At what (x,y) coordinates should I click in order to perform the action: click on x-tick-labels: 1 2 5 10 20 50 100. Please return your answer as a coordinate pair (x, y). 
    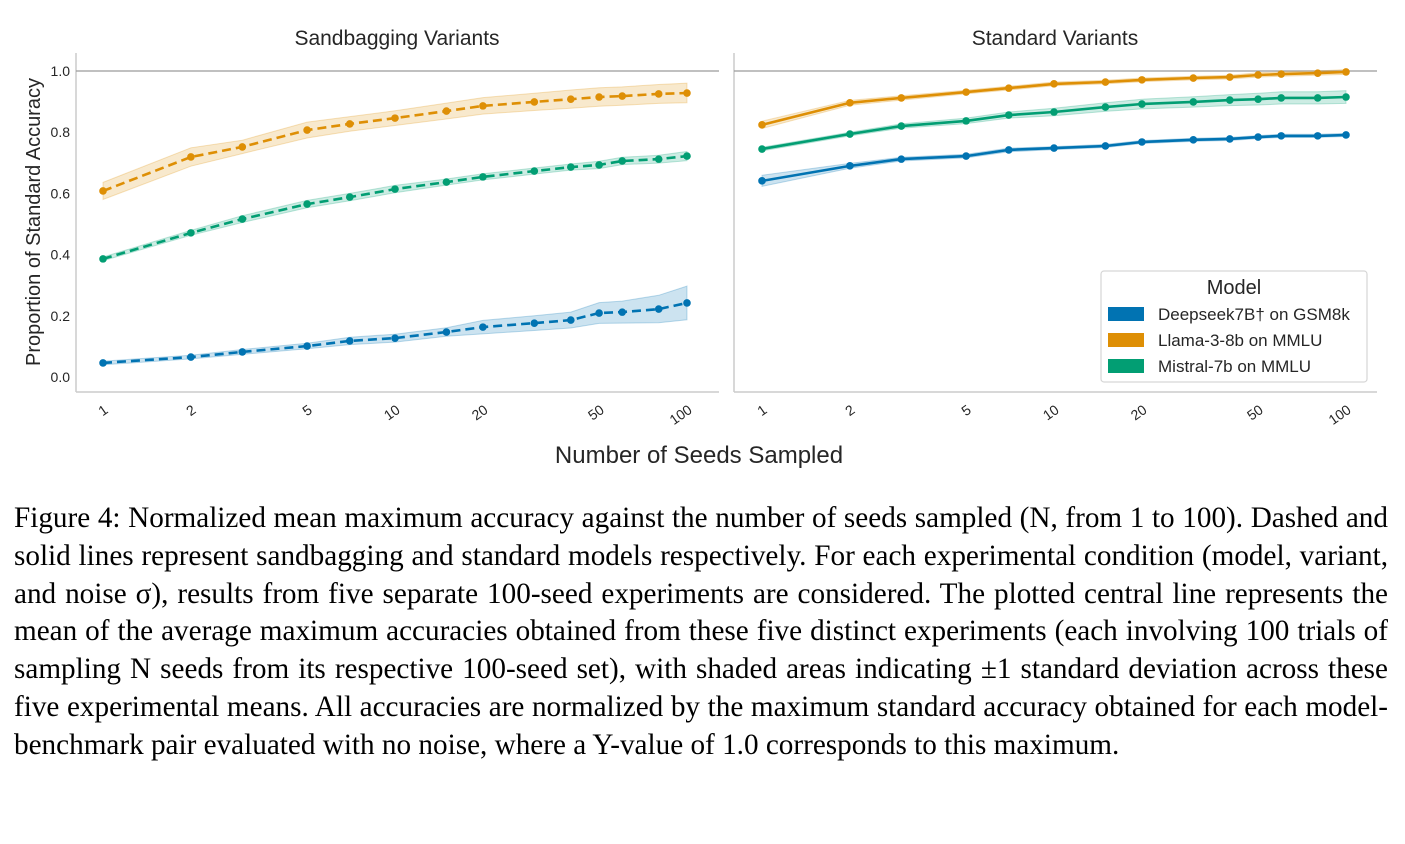
    Looking at the image, I should click on (1054, 414).